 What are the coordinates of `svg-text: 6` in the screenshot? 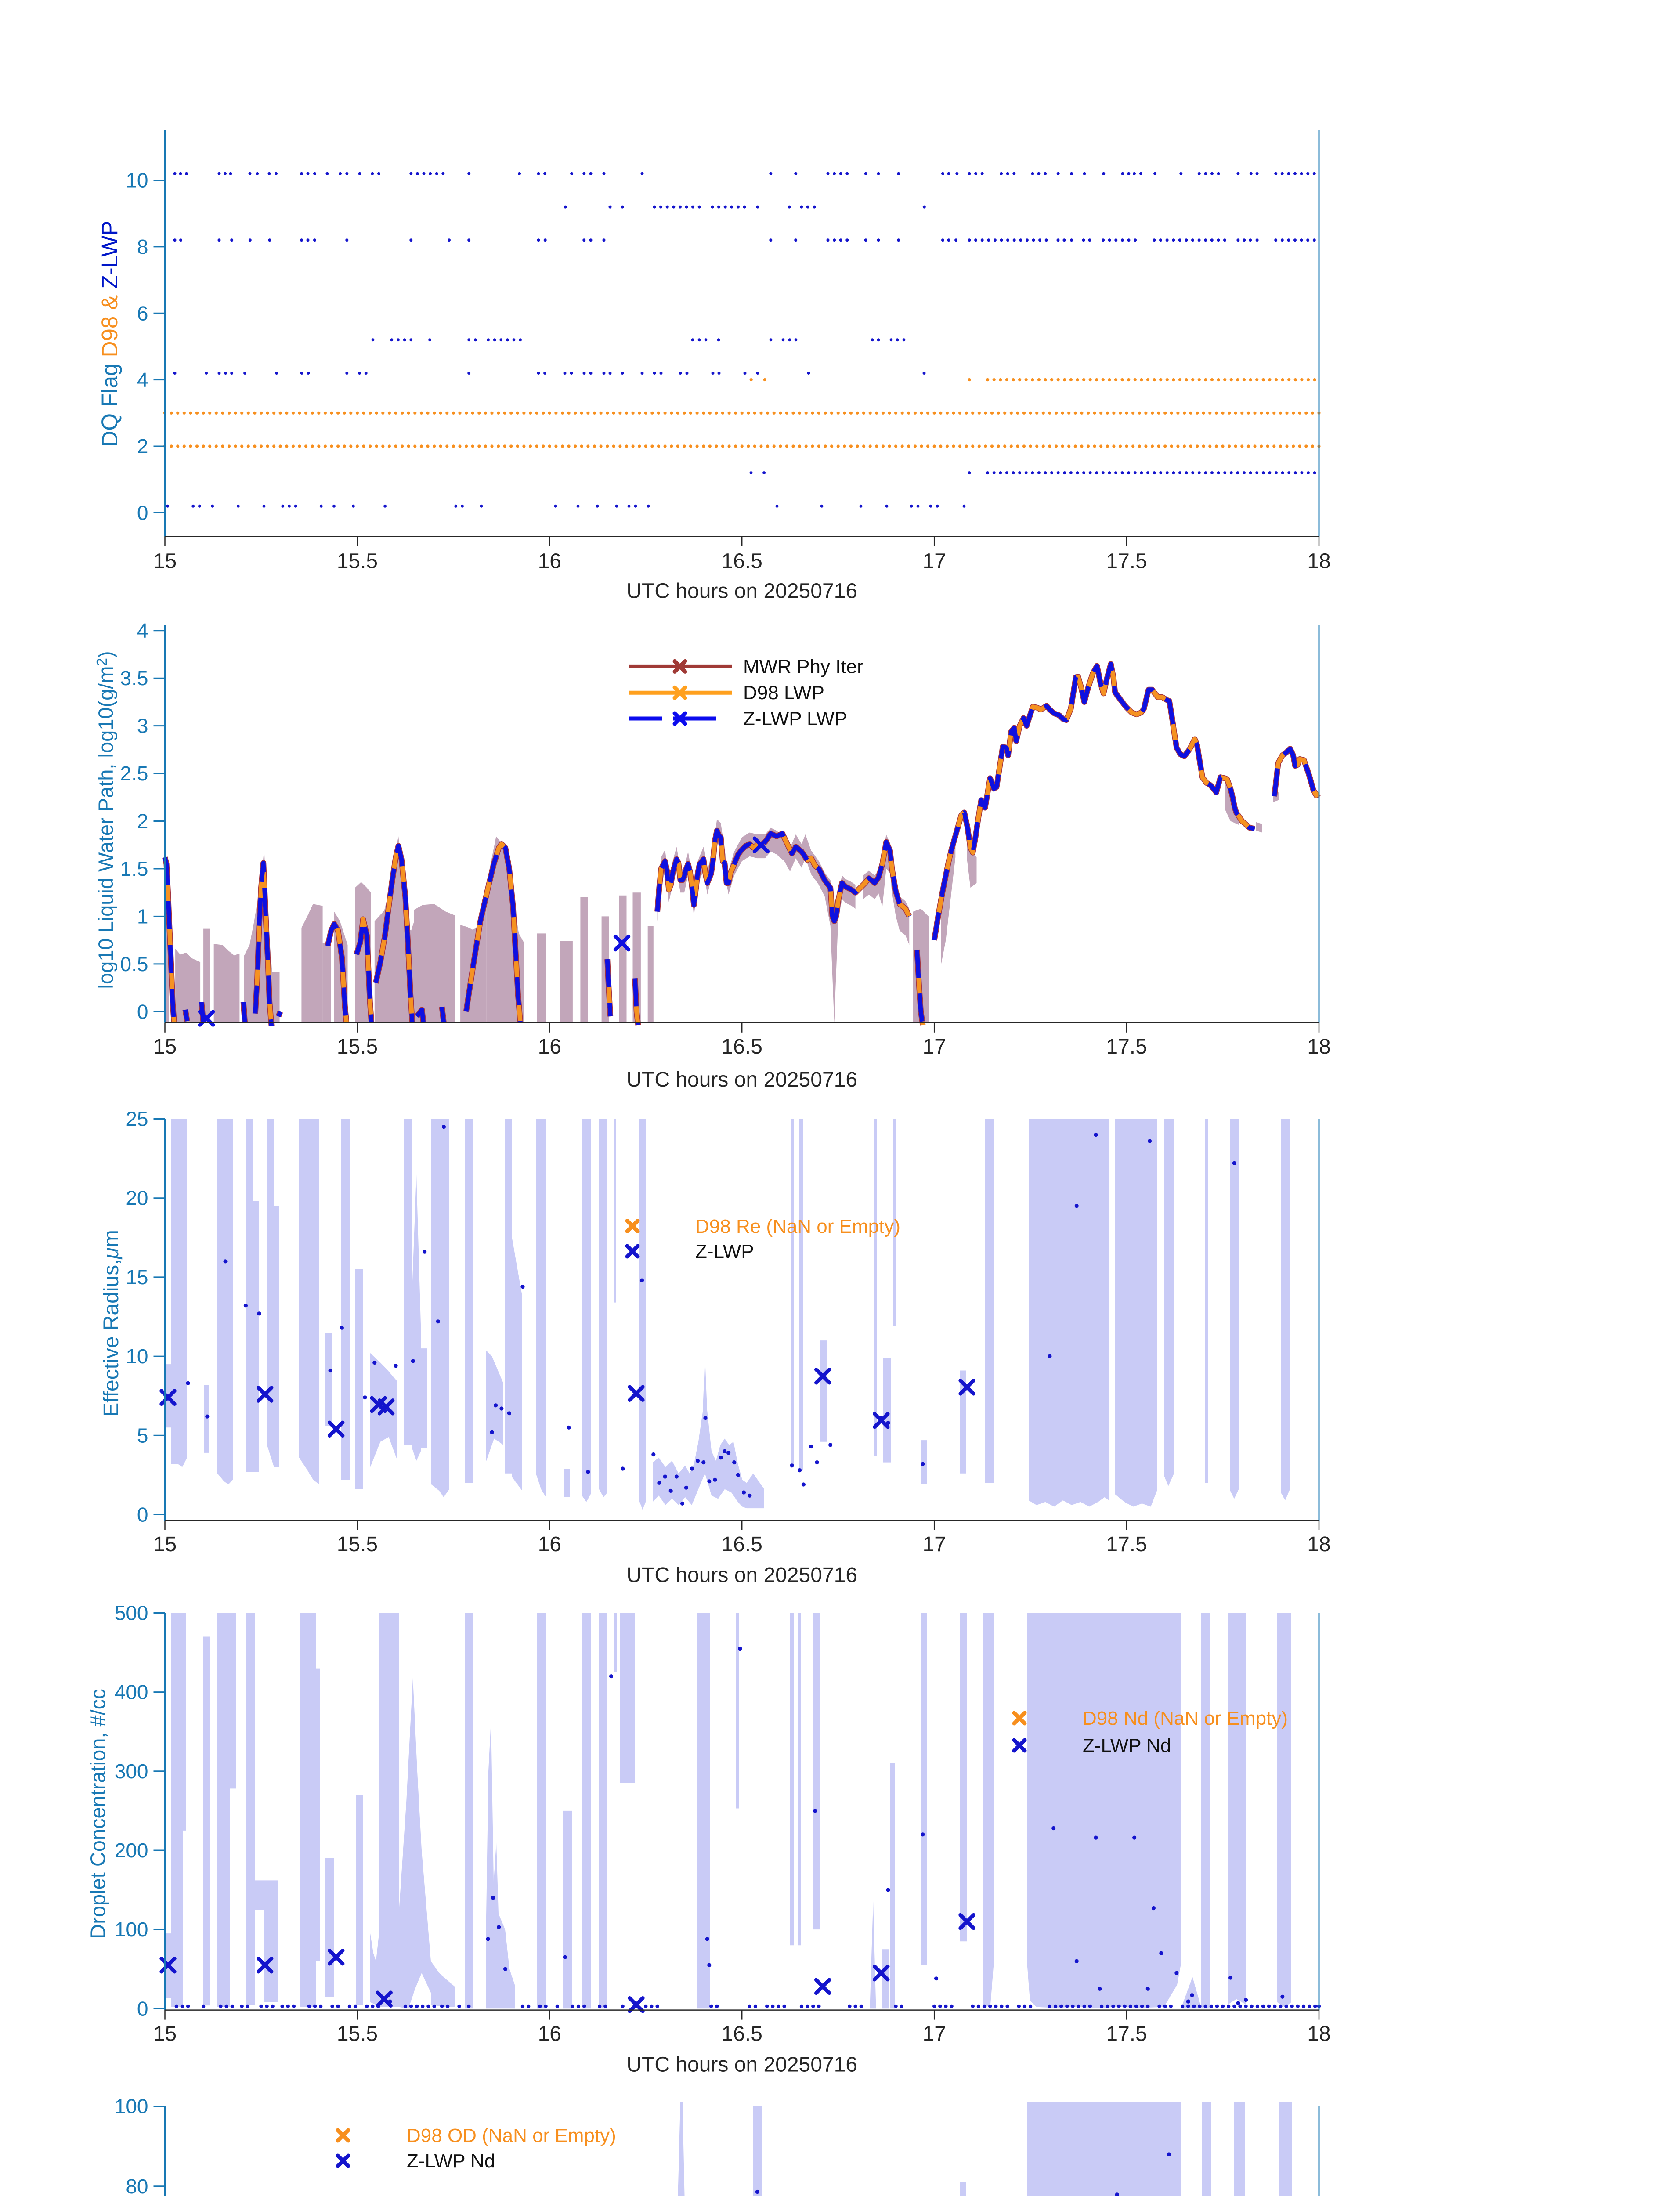 It's located at (142, 313).